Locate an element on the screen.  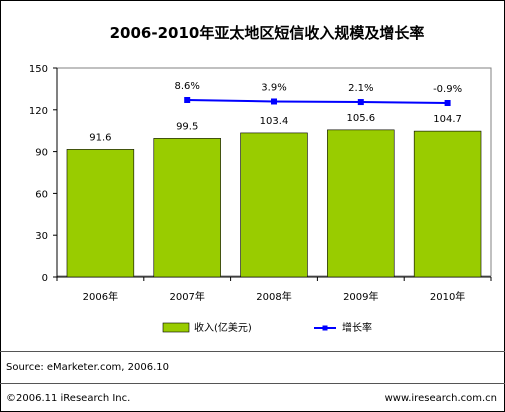
y-tick-label: 60 is located at coordinates (41, 194).